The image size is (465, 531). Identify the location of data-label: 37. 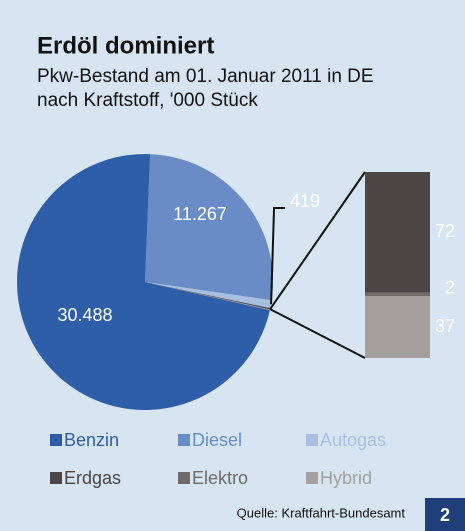
(445, 326).